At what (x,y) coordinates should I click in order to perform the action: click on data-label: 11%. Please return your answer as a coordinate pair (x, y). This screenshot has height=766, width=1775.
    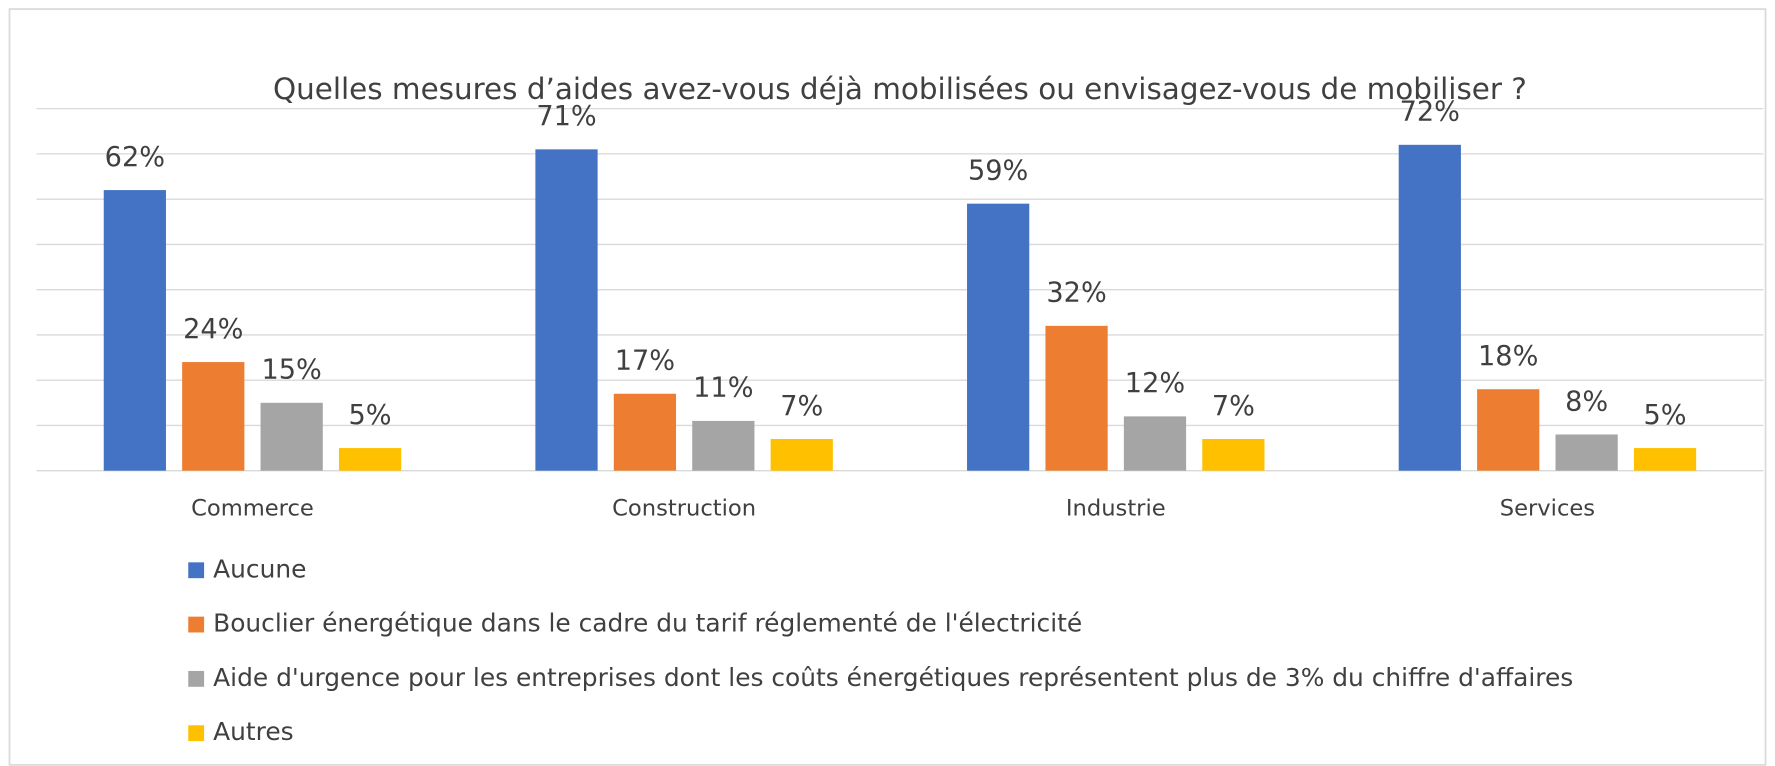
    Looking at the image, I should click on (723, 388).